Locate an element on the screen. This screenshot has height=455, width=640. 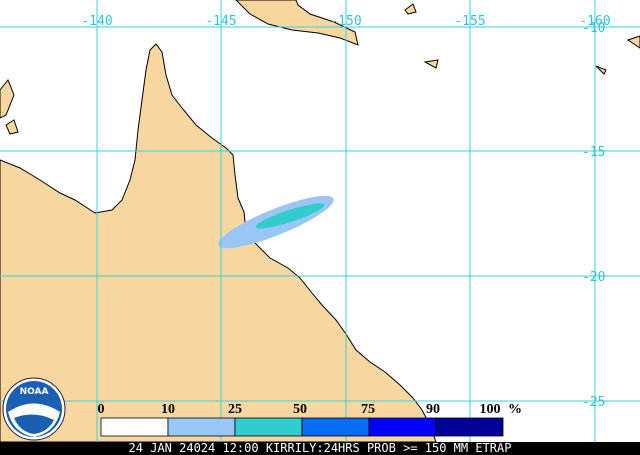
logo-text: NOAA is located at coordinates (34, 392).